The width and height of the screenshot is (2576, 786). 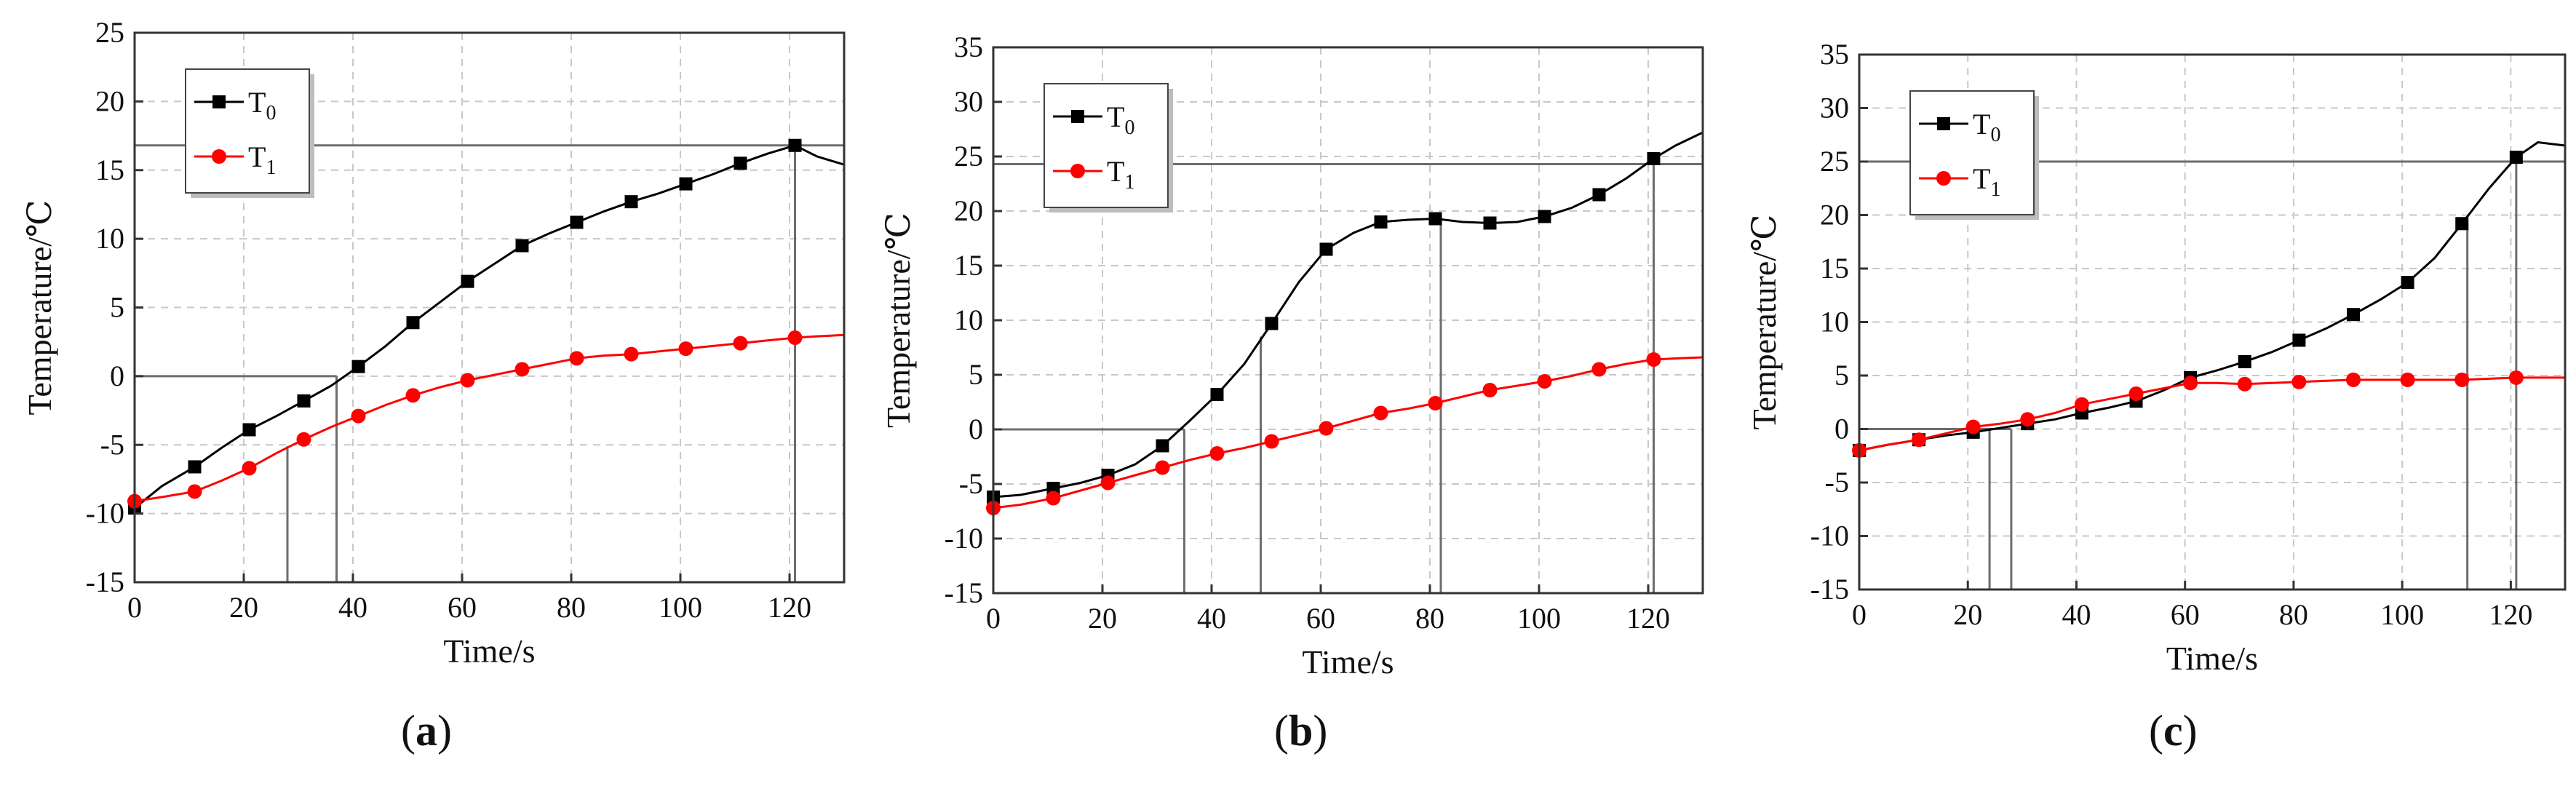 What do you see at coordinates (1974, 155) in the screenshot?
I see `legend: T0 T1` at bounding box center [1974, 155].